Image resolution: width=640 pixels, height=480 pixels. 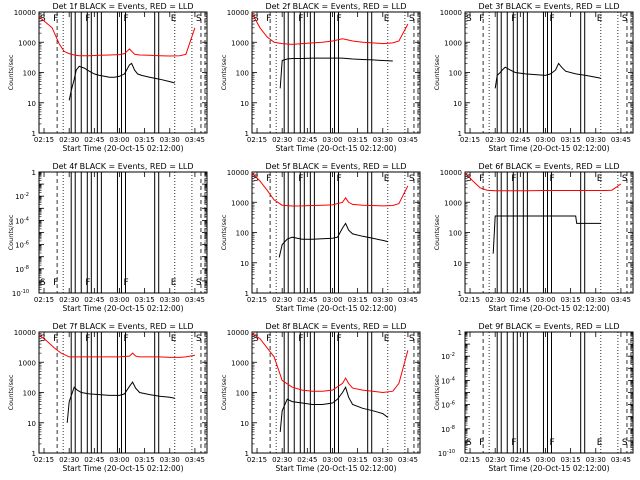 What do you see at coordinates (548, 166) in the screenshot?
I see `chart-title: Det 6f BLACK = Events, RED = LLD` at bounding box center [548, 166].